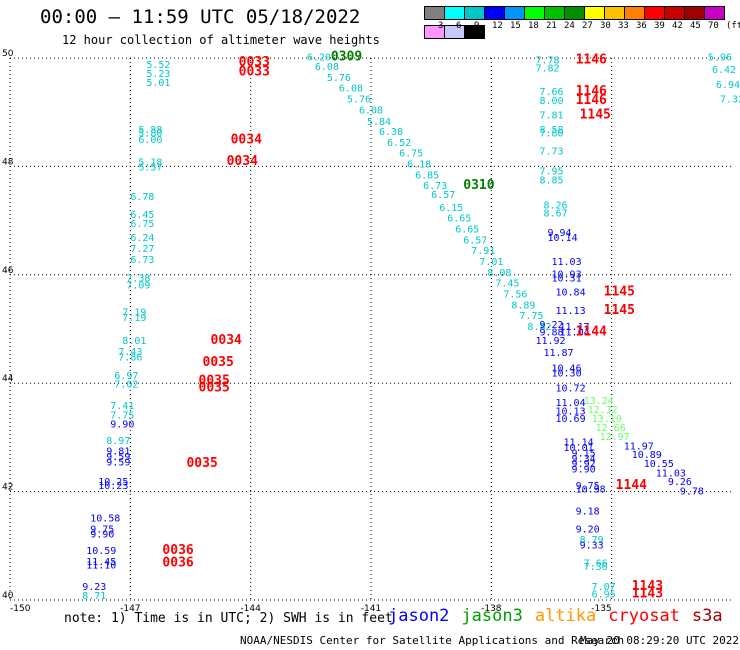  What do you see at coordinates (134, 341) in the screenshot?
I see `wave-height-label: 8.01` at bounding box center [134, 341].